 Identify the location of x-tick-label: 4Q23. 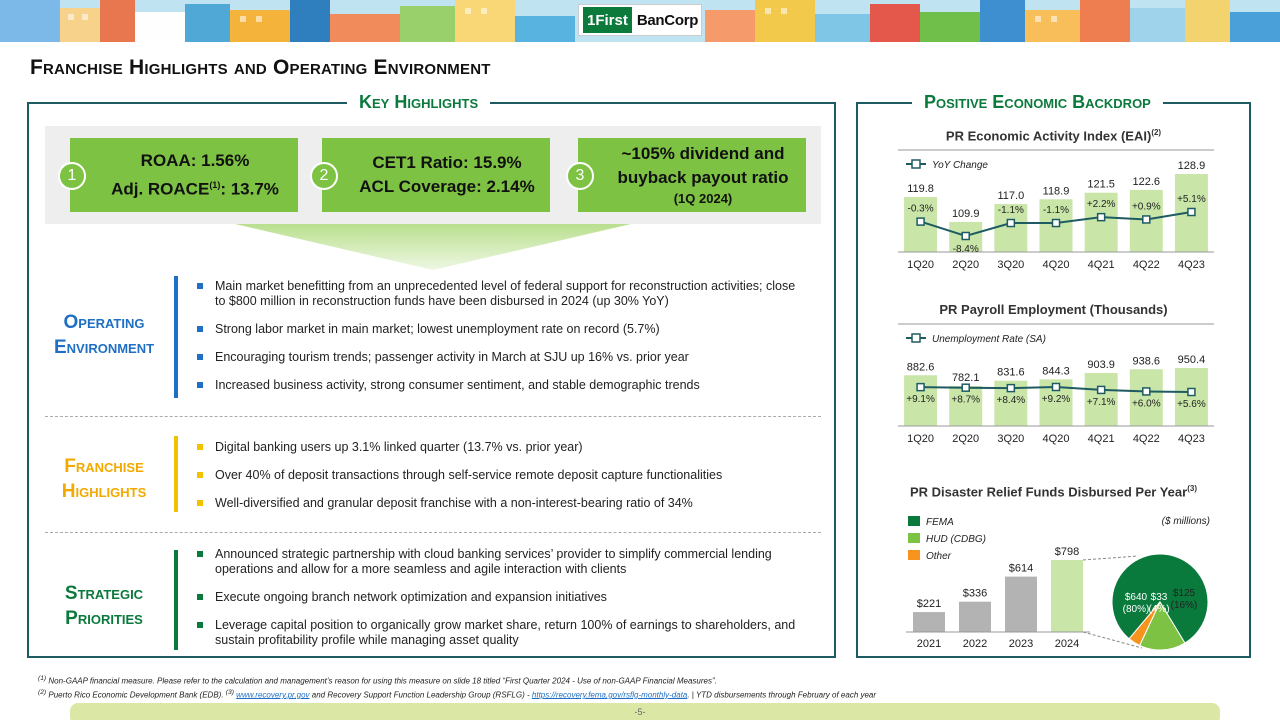
(1191, 265).